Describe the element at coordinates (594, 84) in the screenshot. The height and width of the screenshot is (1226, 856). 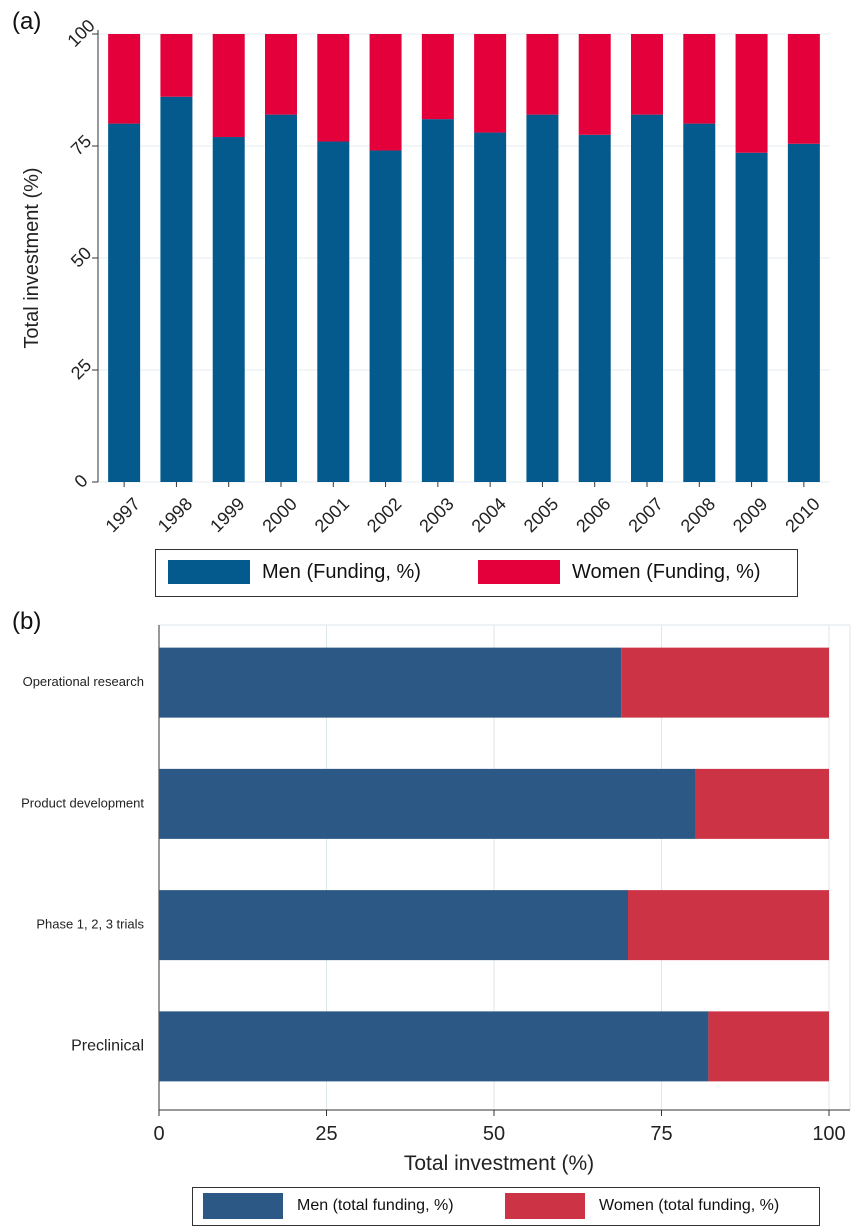
I see `bar-women-2006` at that location.